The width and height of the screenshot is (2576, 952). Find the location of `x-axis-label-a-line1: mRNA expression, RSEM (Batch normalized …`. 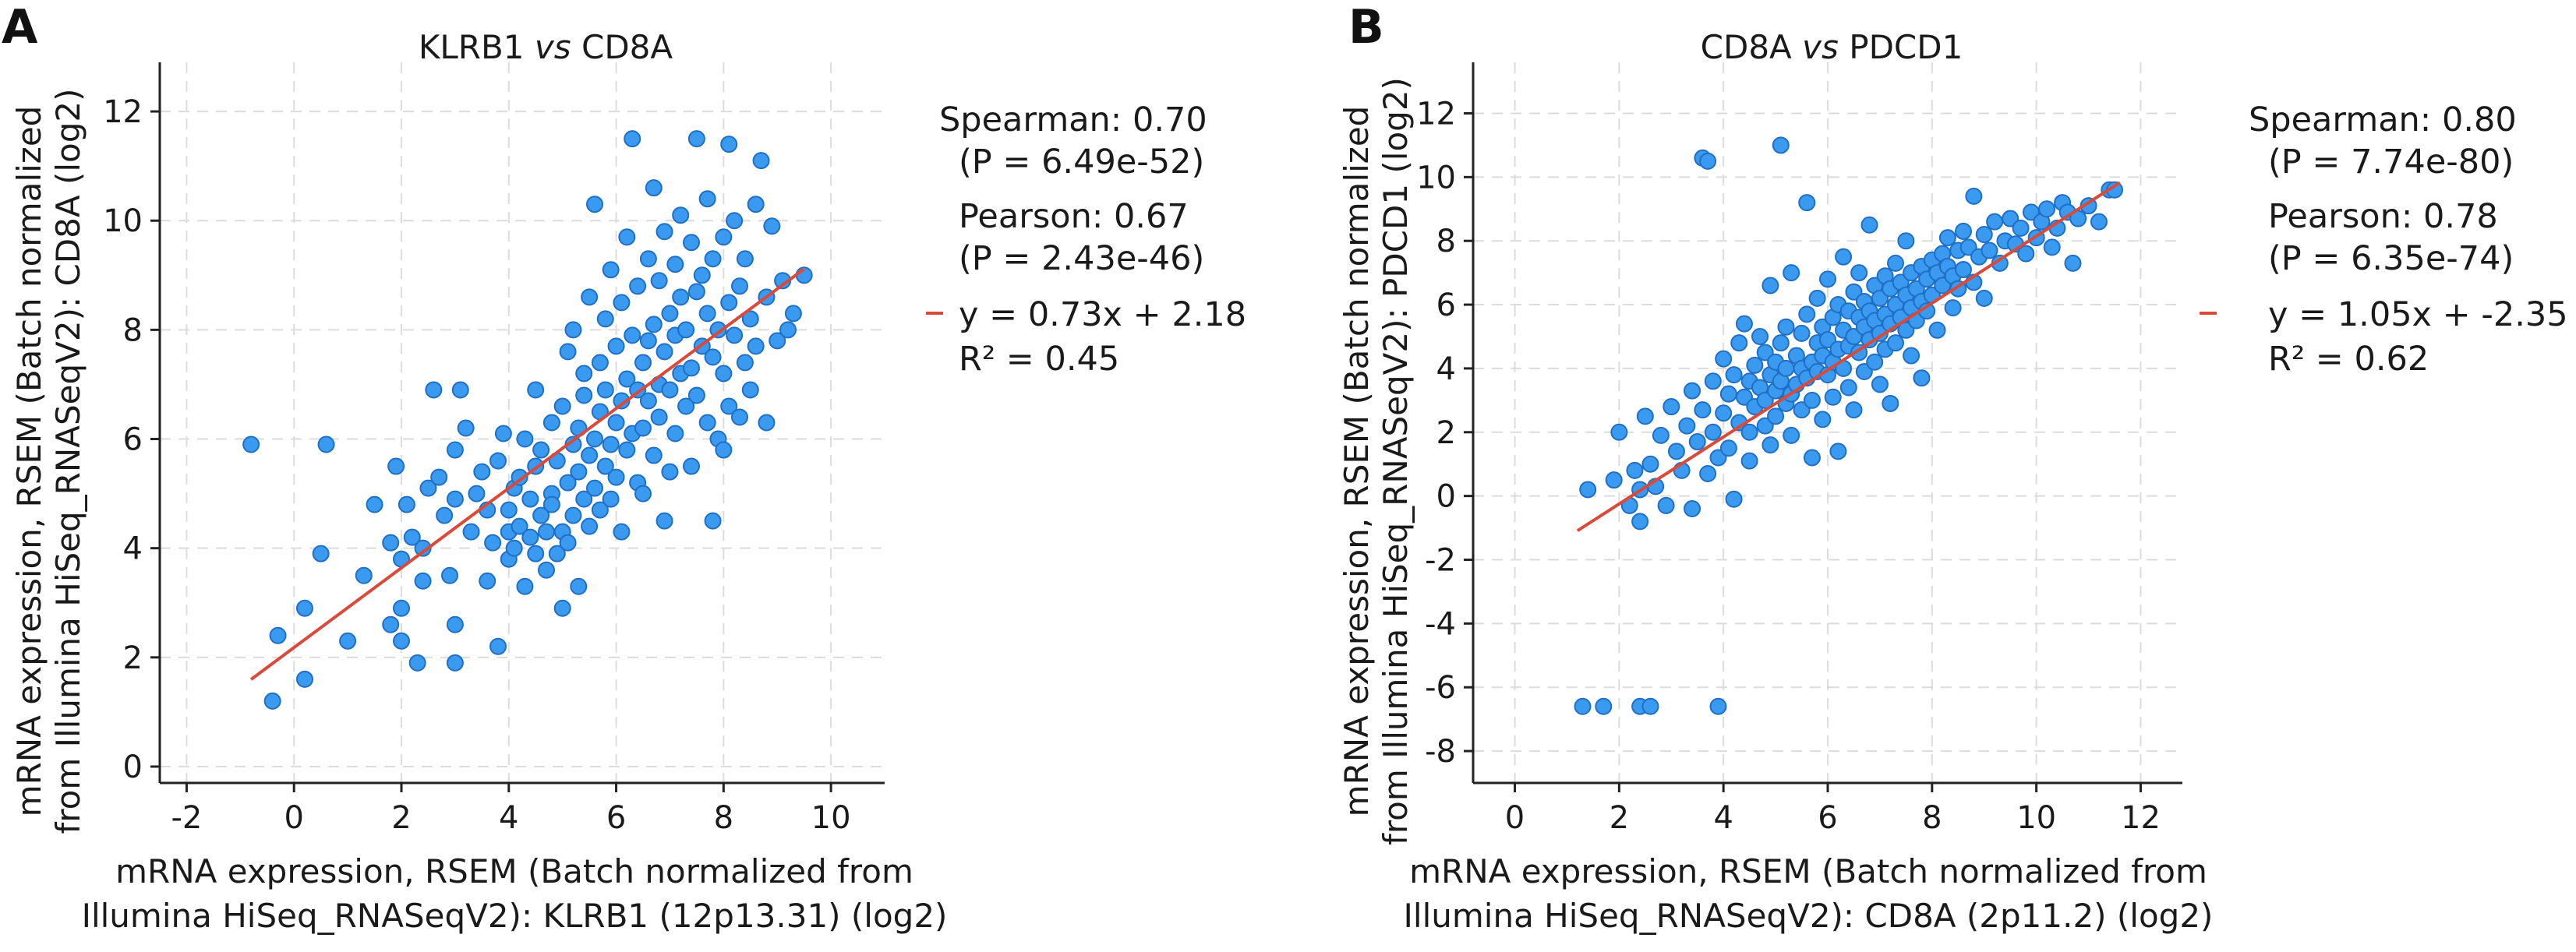

x-axis-label-a-line1: mRNA expression, RSEM (Batch normalized … is located at coordinates (514, 871).